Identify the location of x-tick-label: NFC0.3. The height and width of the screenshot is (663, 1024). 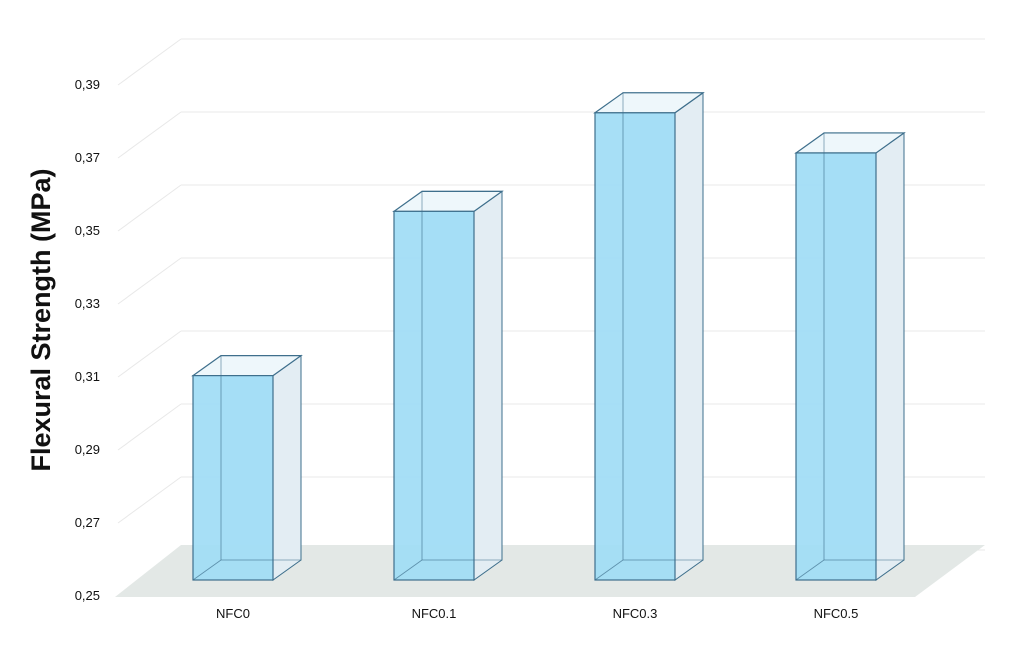
(635, 613).